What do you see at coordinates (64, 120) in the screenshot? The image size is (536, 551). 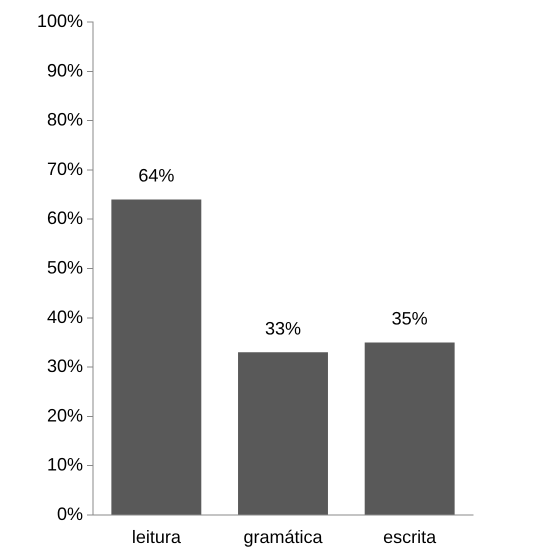 I see `y-tick-label: 80%` at bounding box center [64, 120].